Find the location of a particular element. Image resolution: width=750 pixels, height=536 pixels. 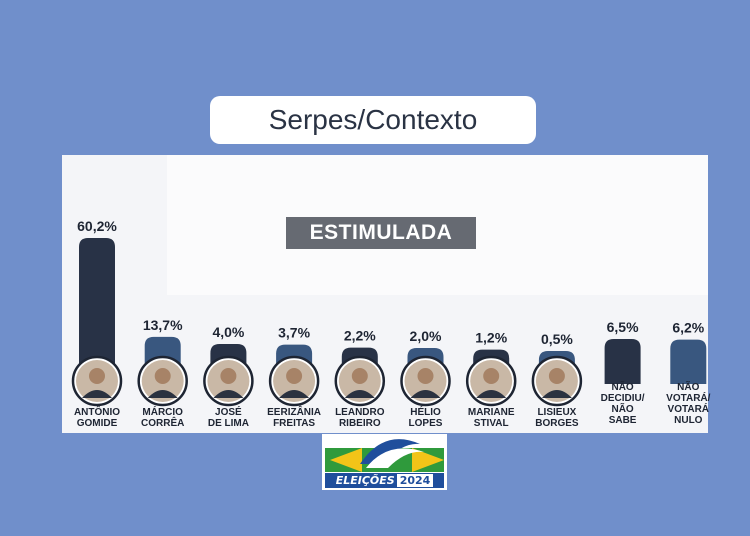

page-title: Serpes/Contexto is located at coordinates (373, 120).